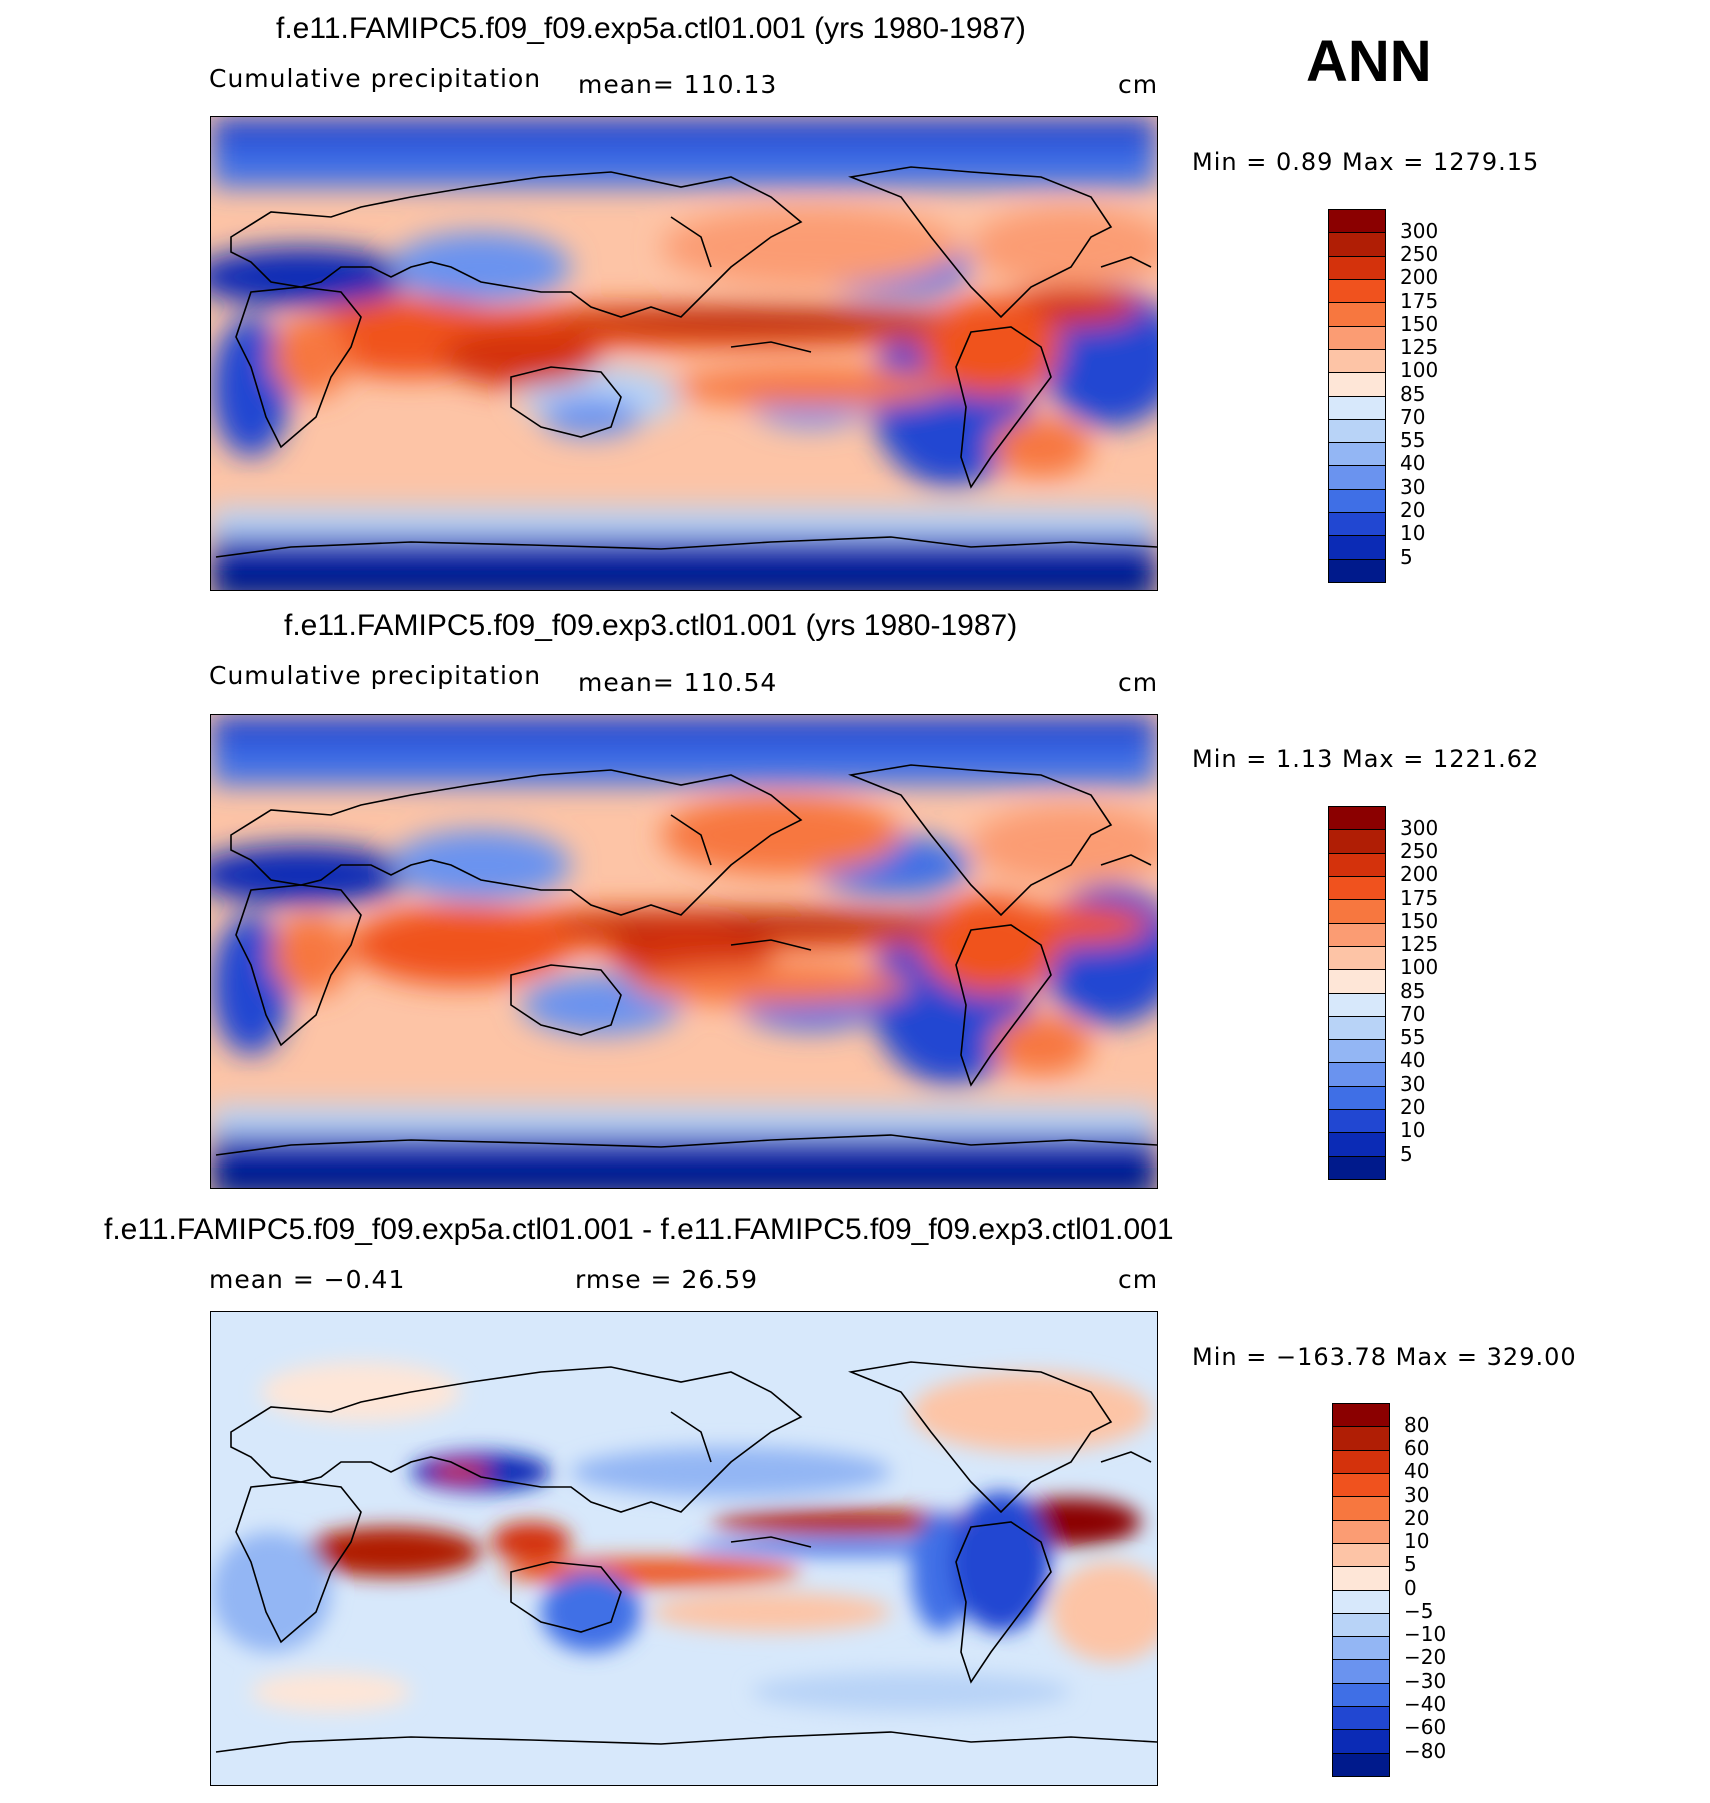 Image resolution: width=1710 pixels, height=1803 pixels. What do you see at coordinates (1138, 84) in the screenshot?
I see `panel1-units-label: cm` at bounding box center [1138, 84].